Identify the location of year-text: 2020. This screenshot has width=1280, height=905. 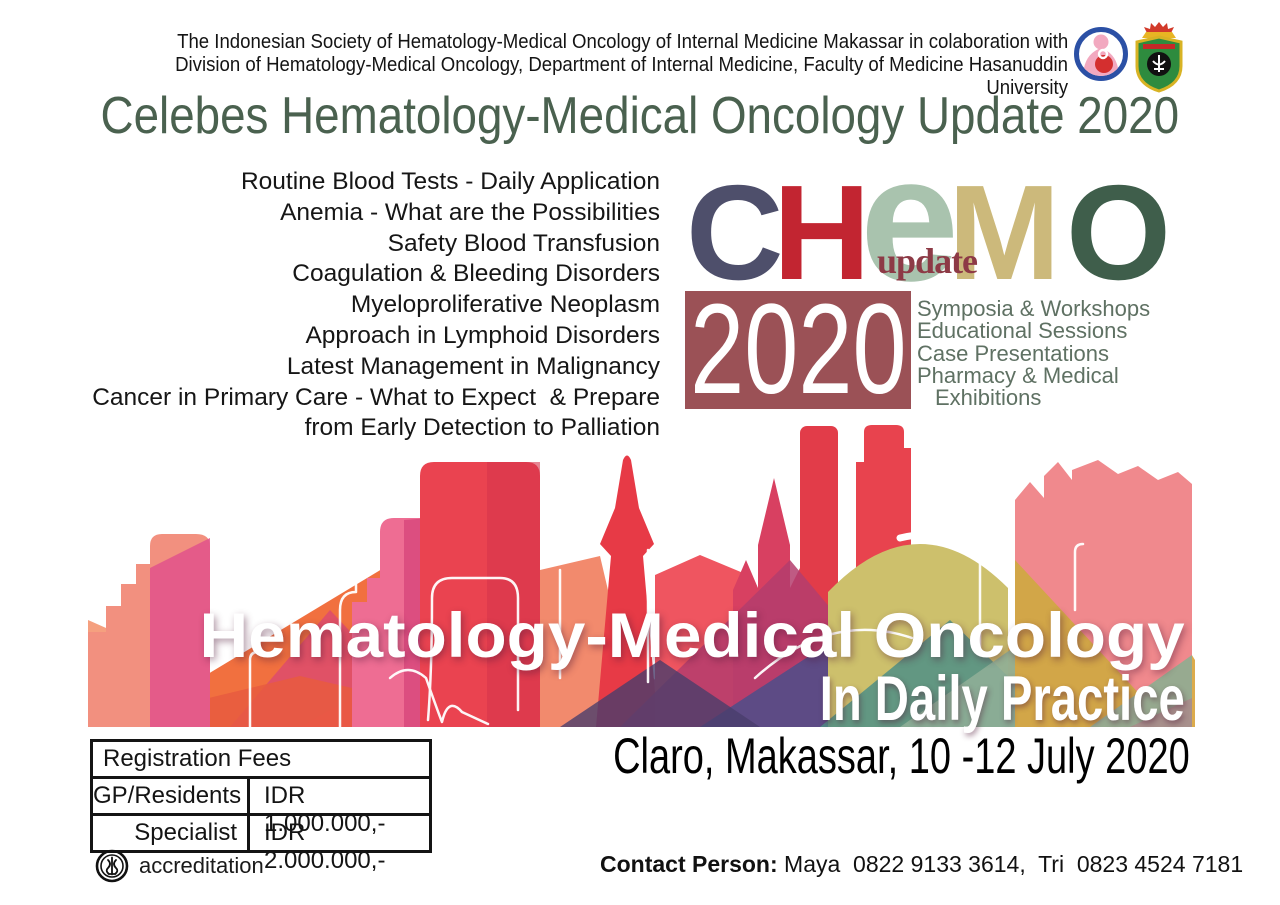
(798, 349).